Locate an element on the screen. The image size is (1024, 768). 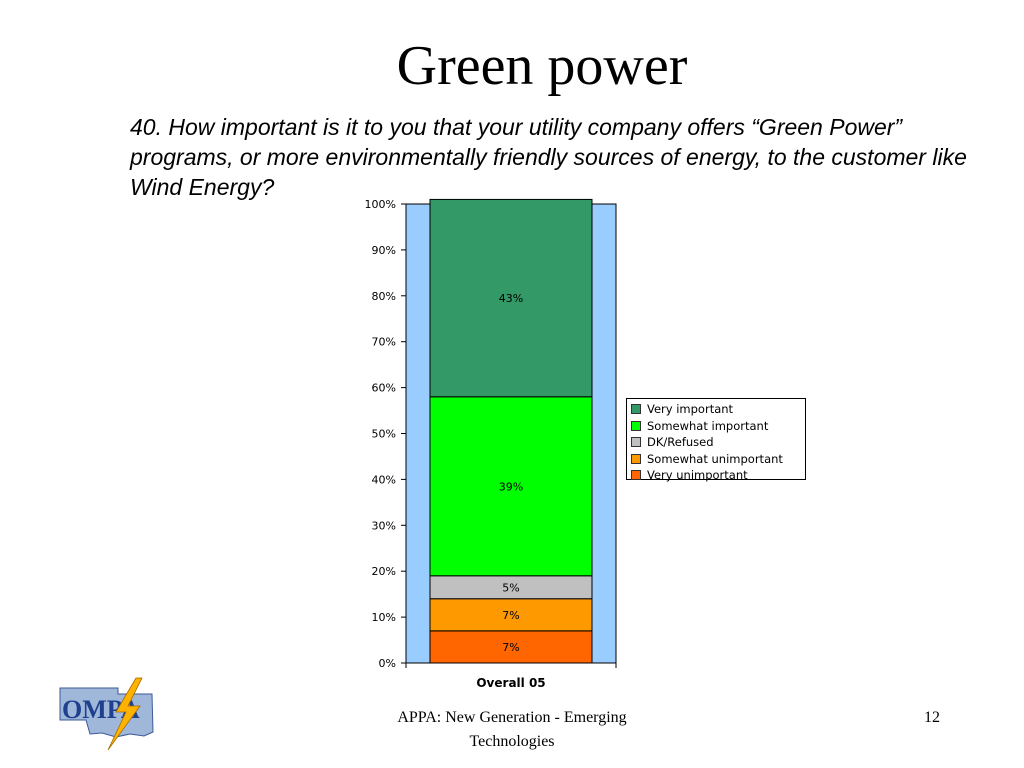
y-tick-label: 70% is located at coordinates (384, 342).